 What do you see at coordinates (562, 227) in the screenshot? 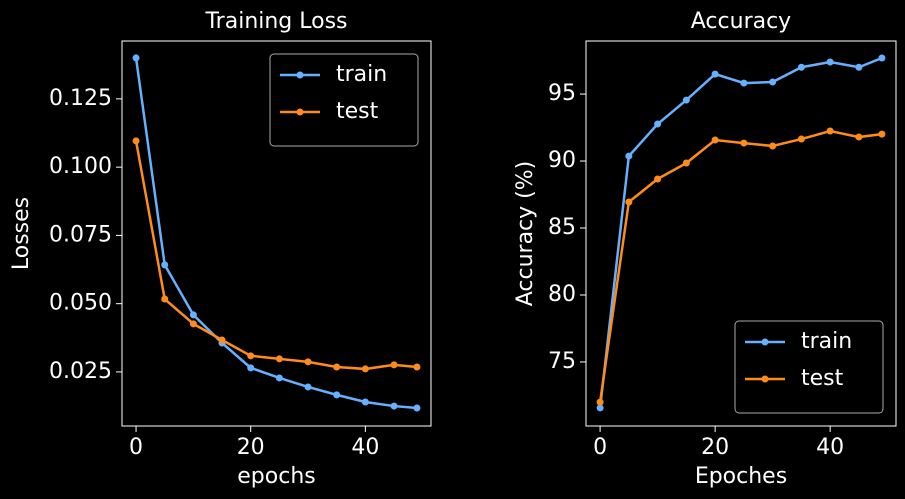
I see `y-tick-label: 85` at bounding box center [562, 227].